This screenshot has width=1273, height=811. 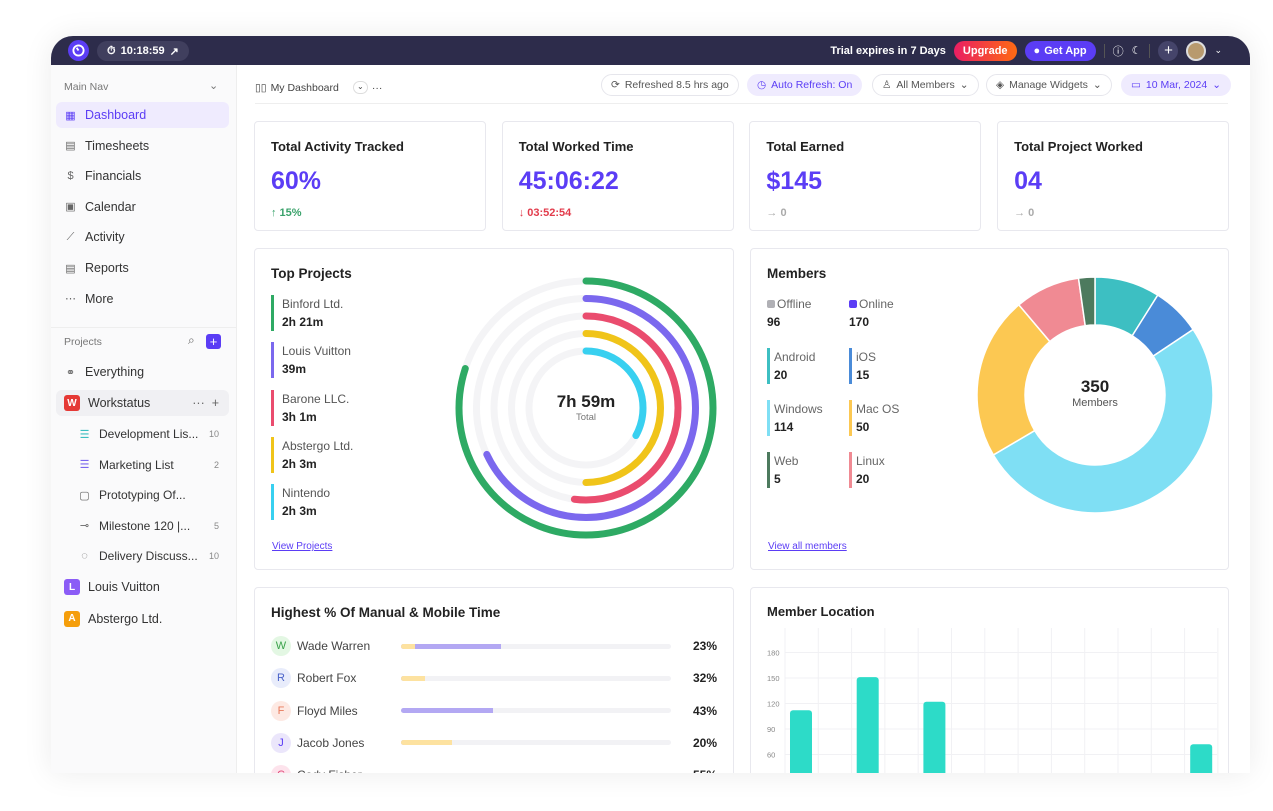 I want to click on user-row: W Wade Warren 23%, so click(x=494, y=646).